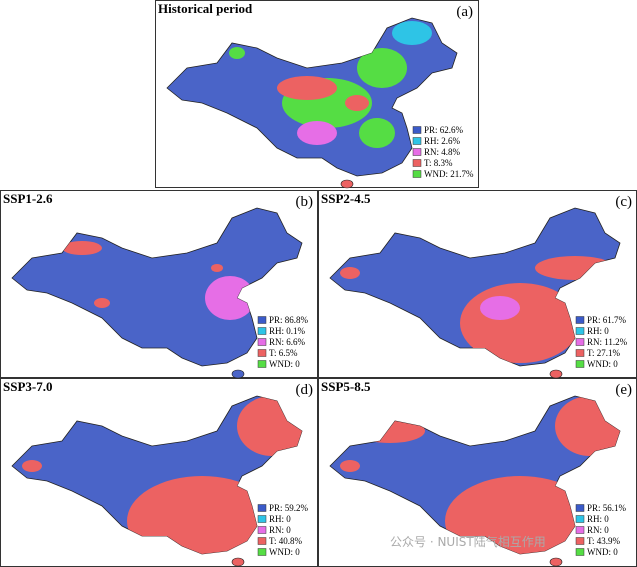 The height and width of the screenshot is (567, 637). Describe the element at coordinates (286, 541) in the screenshot. I see `legend-label: T: 40.8%` at that location.